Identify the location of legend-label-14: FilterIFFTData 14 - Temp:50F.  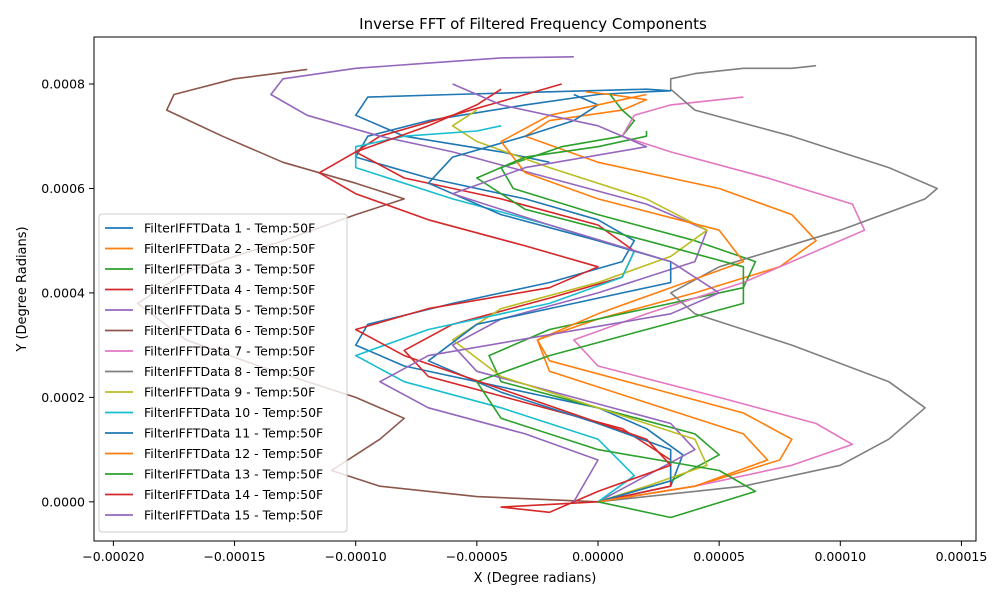
(233, 494).